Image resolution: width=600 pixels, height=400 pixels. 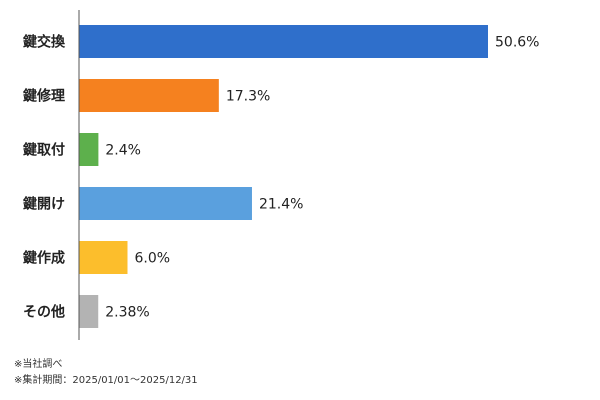 What do you see at coordinates (44, 150) in the screenshot?
I see `category-label-2: 鍵取付` at bounding box center [44, 150].